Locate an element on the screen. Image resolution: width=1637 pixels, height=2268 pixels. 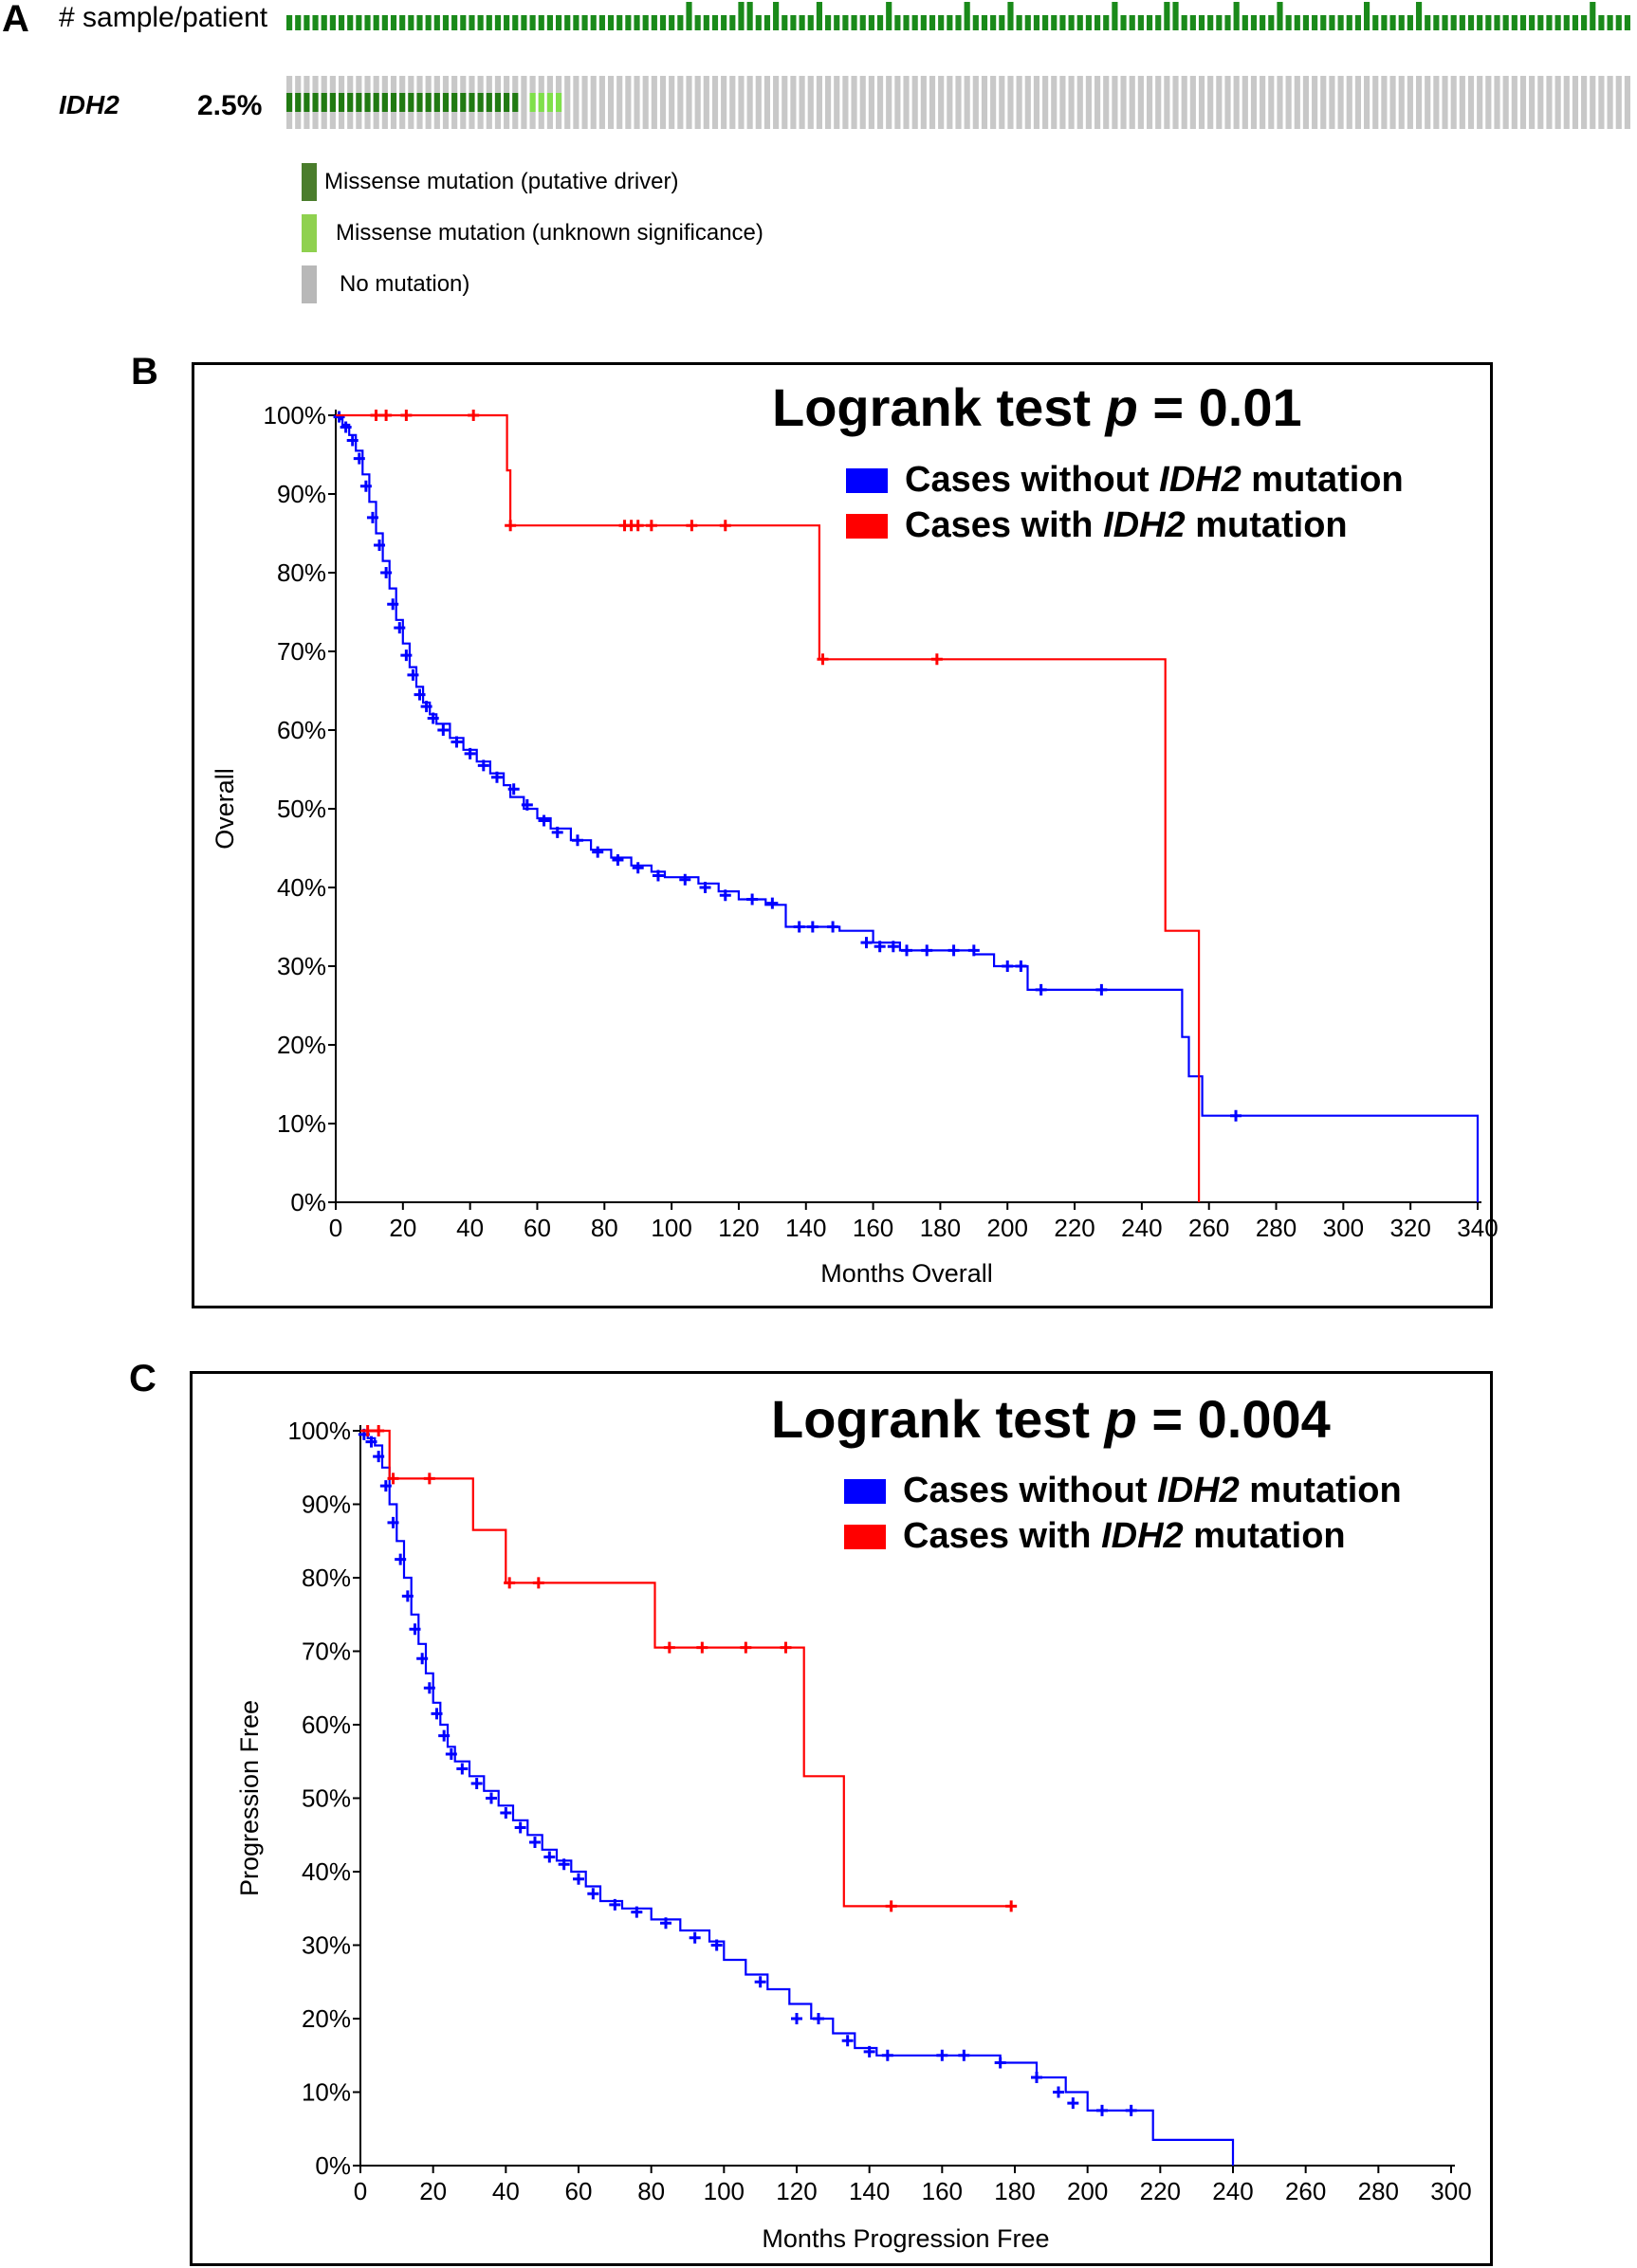
x-tick-label: 300 is located at coordinates (1451, 2191).